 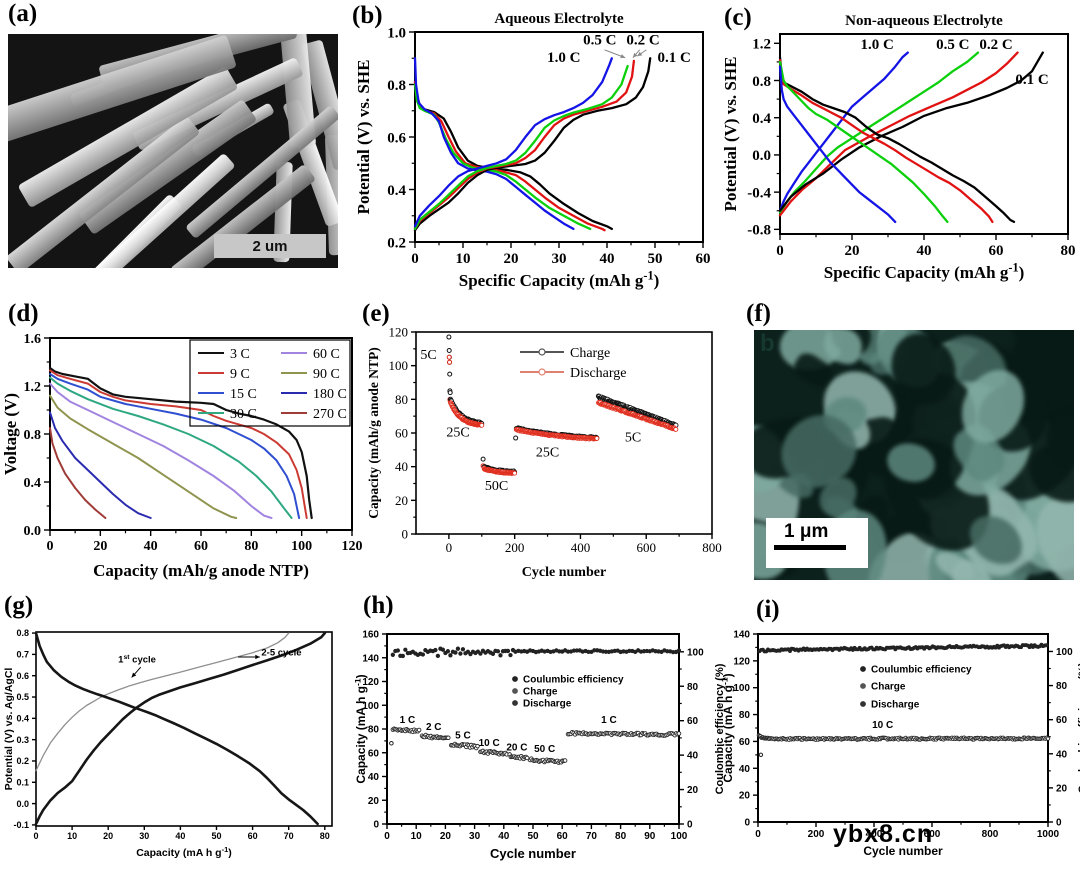 What do you see at coordinates (883, 834) in the screenshot?
I see `watermark: ybx8.cn` at bounding box center [883, 834].